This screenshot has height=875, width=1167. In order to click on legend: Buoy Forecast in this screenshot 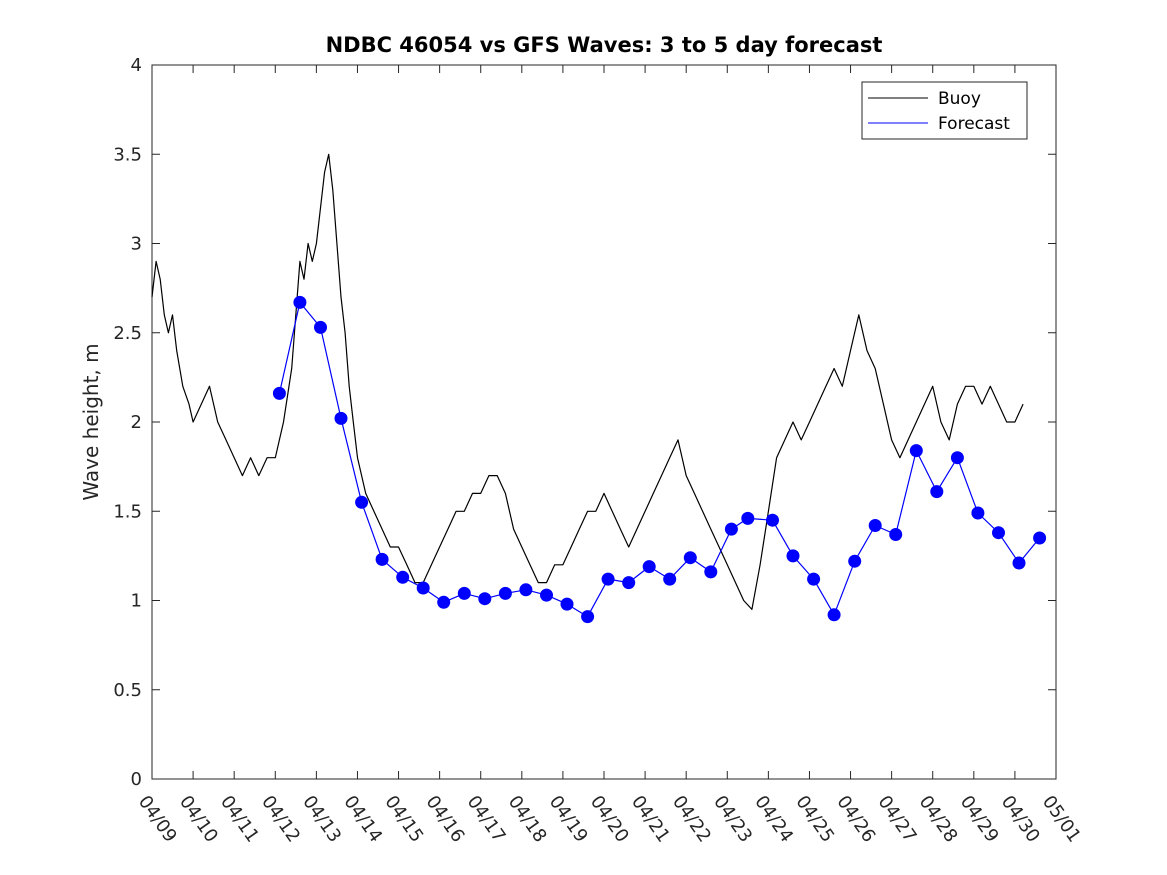, I will do `click(944, 110)`.